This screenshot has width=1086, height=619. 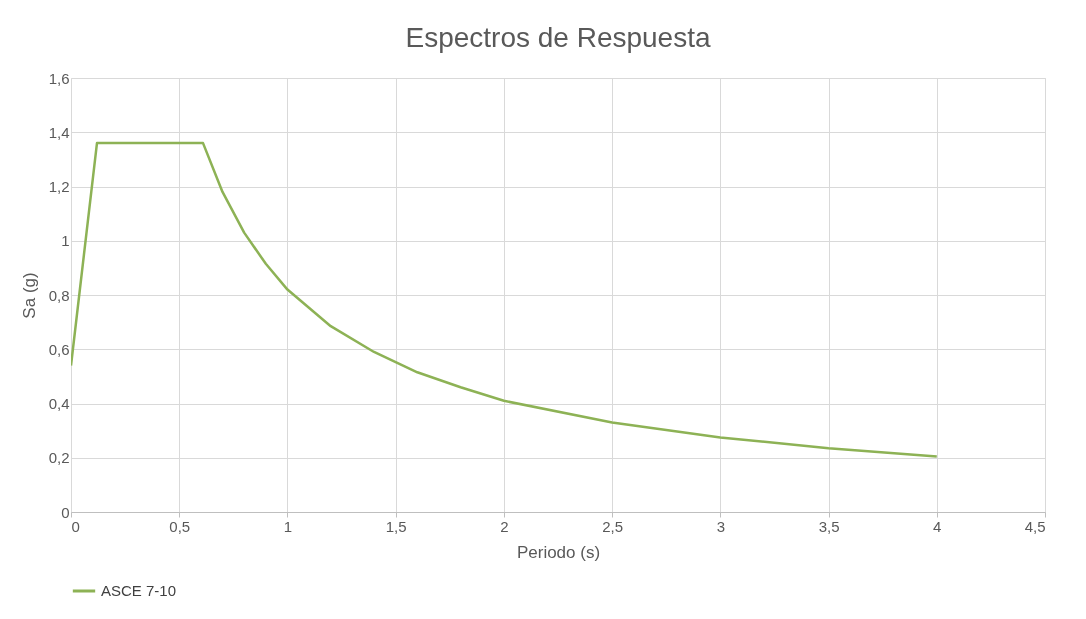 What do you see at coordinates (59, 403) in the screenshot?
I see `y-tick-label: 0,4` at bounding box center [59, 403].